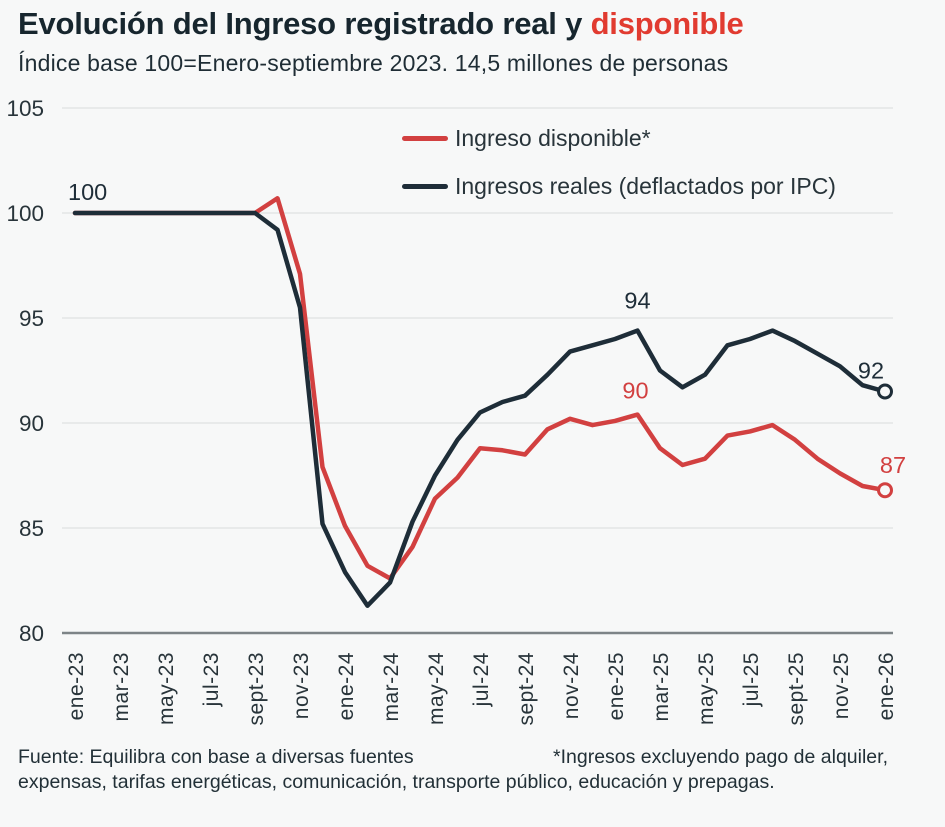 This screenshot has width=945, height=827. What do you see at coordinates (667, 23) in the screenshot?
I see `chart-title-accent: disponible` at bounding box center [667, 23].